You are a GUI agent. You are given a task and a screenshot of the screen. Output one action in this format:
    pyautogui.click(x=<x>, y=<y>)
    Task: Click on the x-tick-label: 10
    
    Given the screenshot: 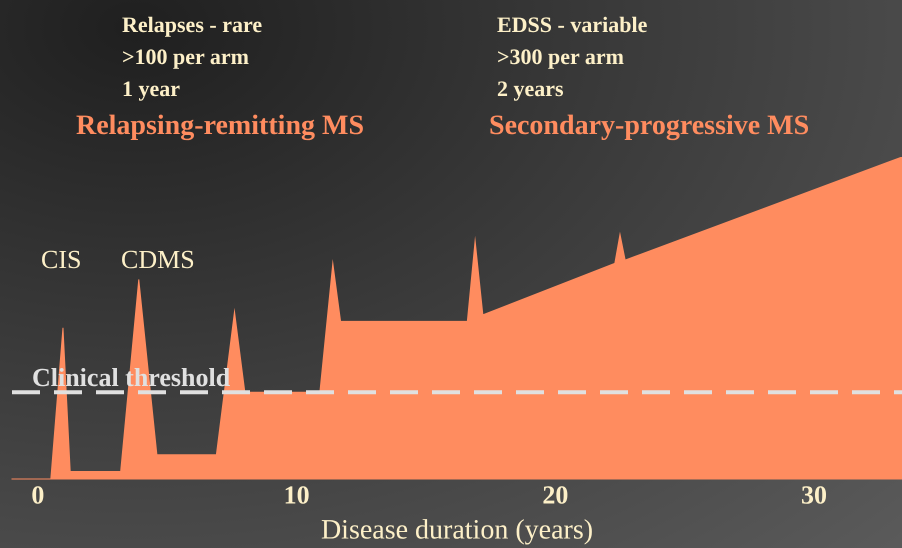 What is the action you would take?
    pyautogui.click(x=297, y=495)
    